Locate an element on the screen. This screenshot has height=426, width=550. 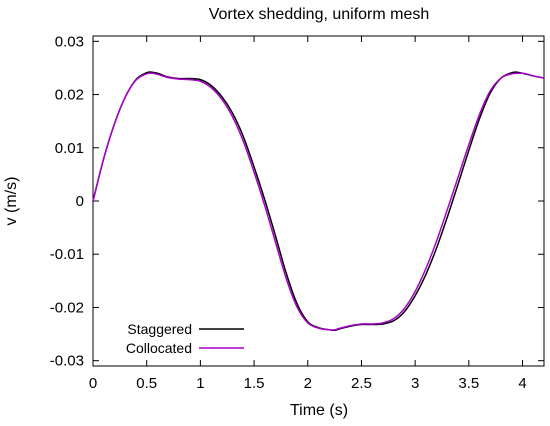
y-axis-title: v (m/s) is located at coordinates (11, 201).